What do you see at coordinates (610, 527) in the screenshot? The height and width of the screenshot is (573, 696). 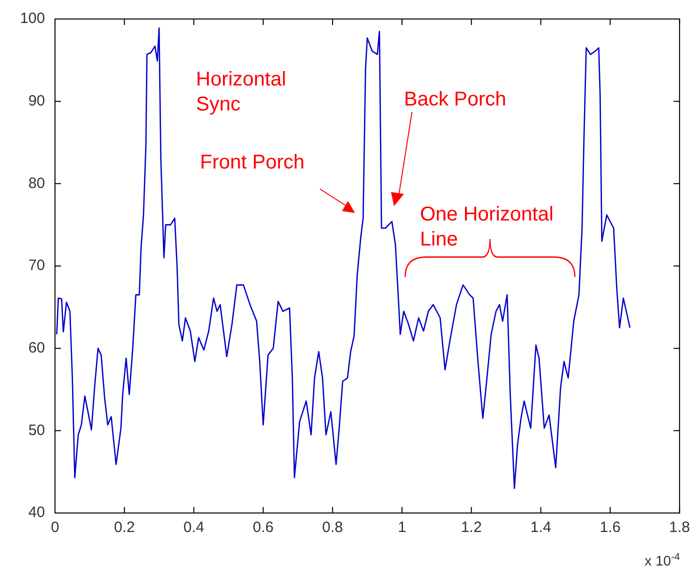 I see `x-tick-label: 1.6` at bounding box center [610, 527].